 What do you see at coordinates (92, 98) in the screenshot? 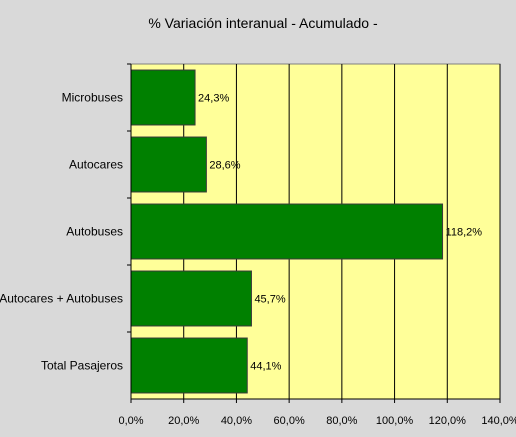
I see `category-label: Microbuses` at bounding box center [92, 98].